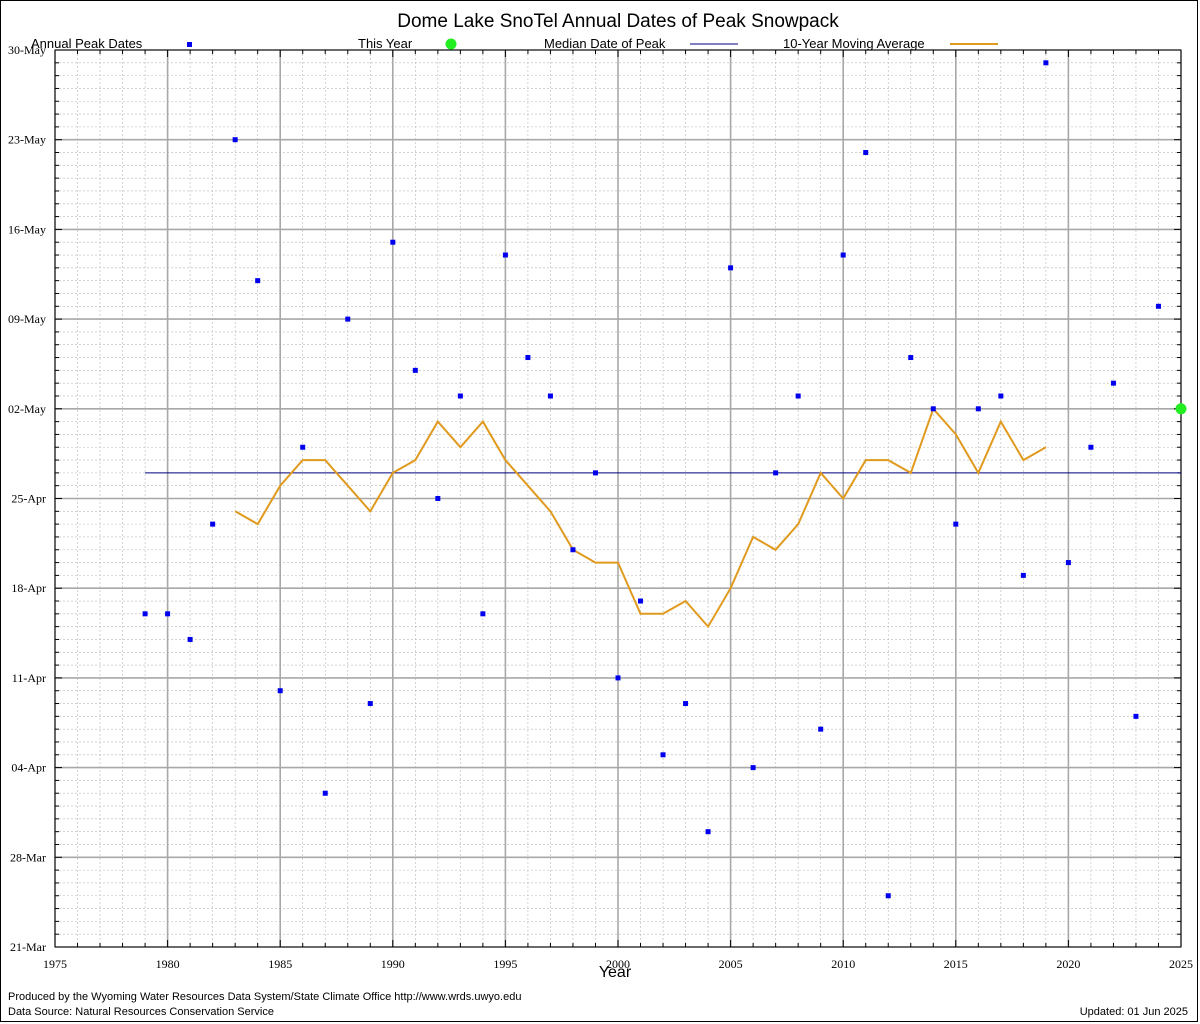 The height and width of the screenshot is (1024, 1200). I want to click on y-tick-label: 18-Apr, so click(28, 588).